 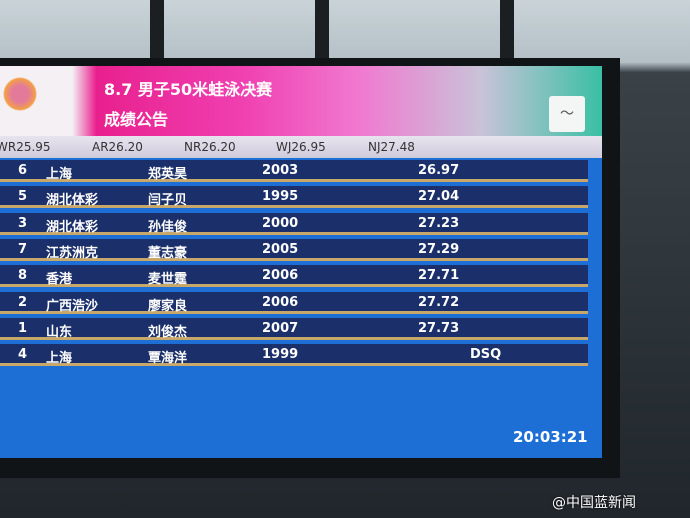 I want to click on result-time: 27.23, so click(x=439, y=223).